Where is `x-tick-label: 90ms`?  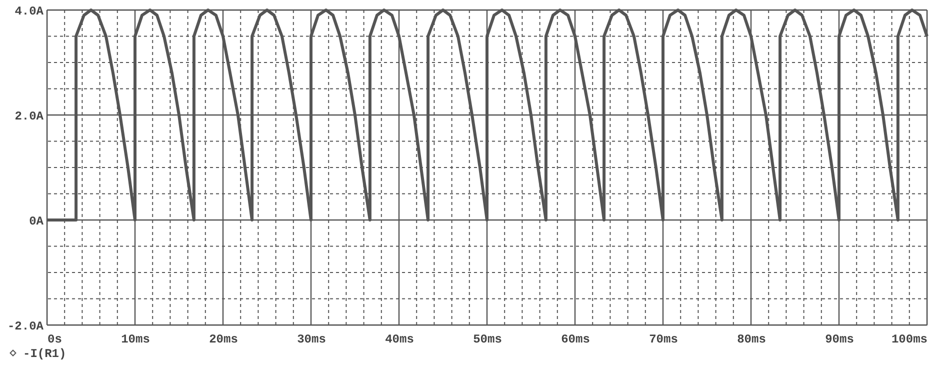 x-tick-label: 90ms is located at coordinates (839, 339).